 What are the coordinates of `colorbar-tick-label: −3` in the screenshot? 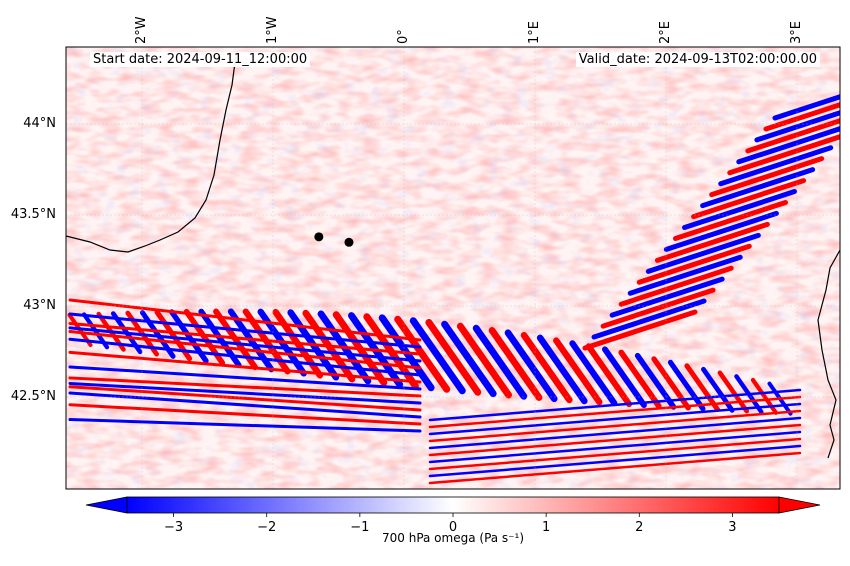 It's located at (173, 527).